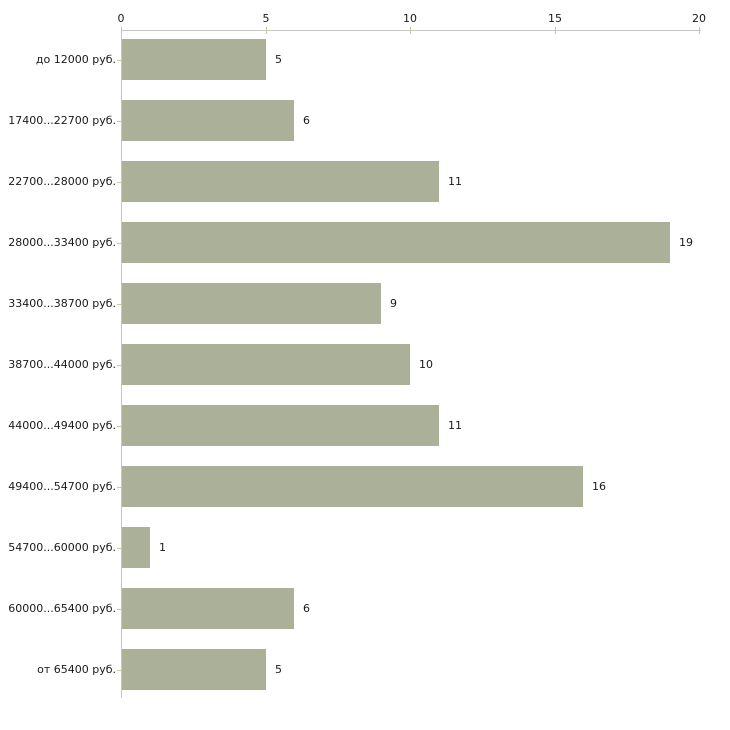 The image size is (730, 730). I want to click on category-label: 44000...49400 руб., so click(62, 425).